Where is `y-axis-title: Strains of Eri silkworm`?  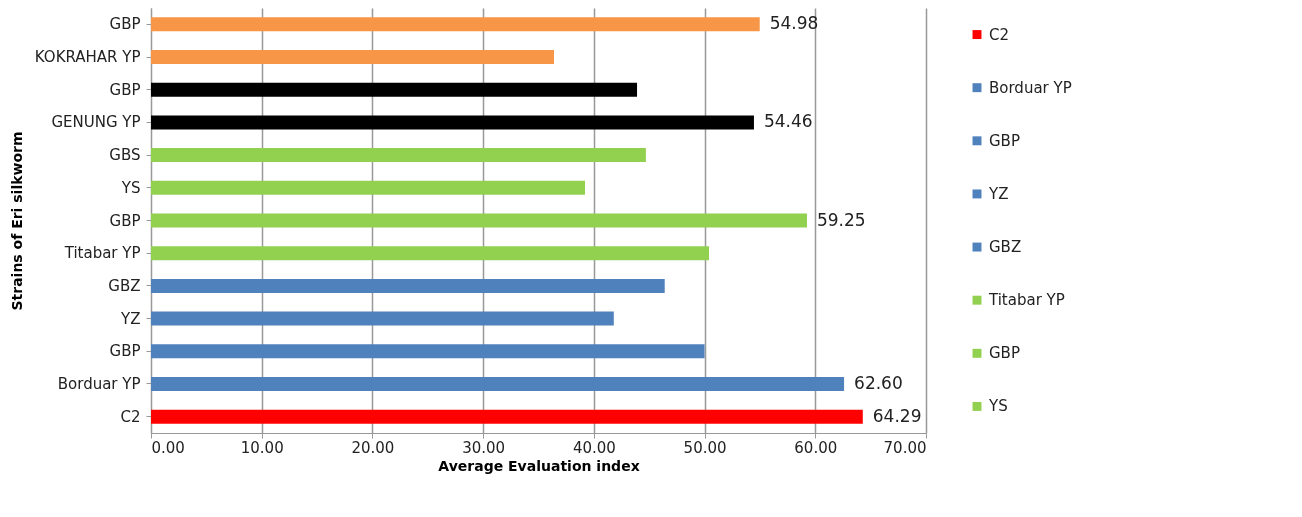
y-axis-title: Strains of Eri silkworm is located at coordinates (16, 221).